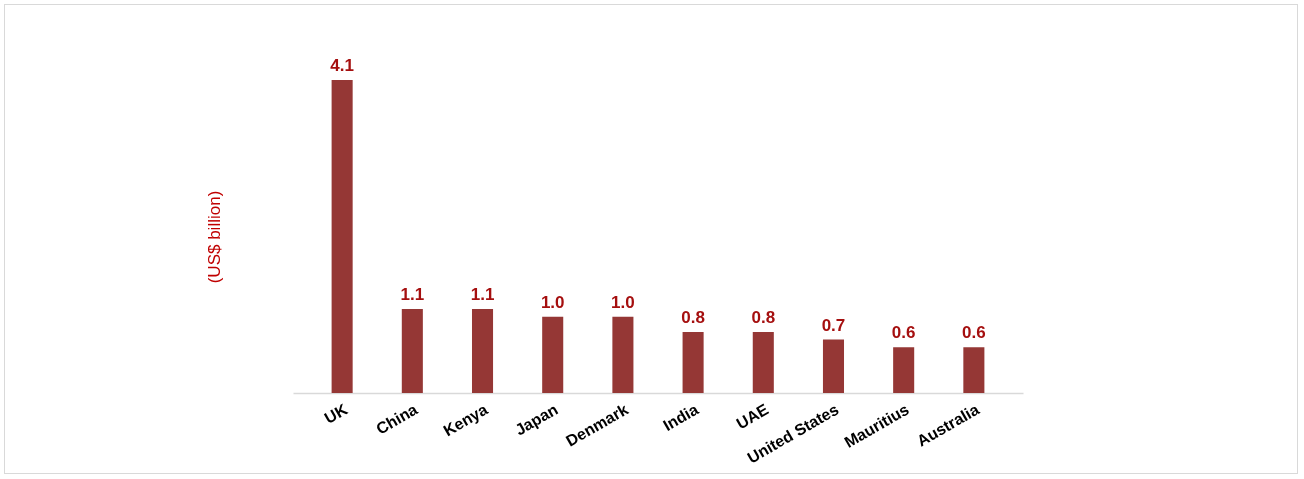  What do you see at coordinates (833, 325) in the screenshot?
I see `data-label: 0.7` at bounding box center [833, 325].